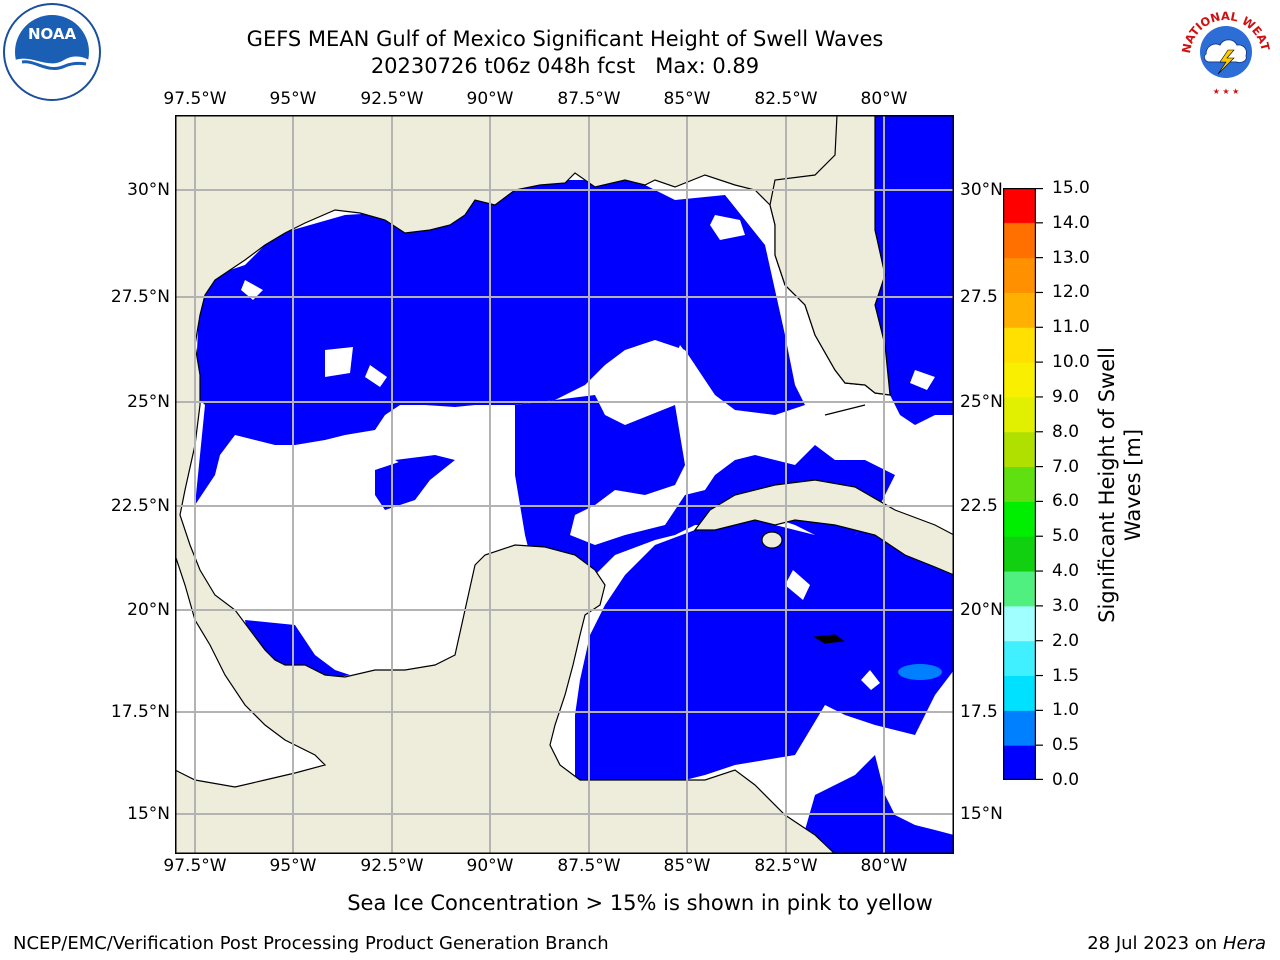 This screenshot has width=1280, height=960. I want to click on lat-tick-label-left: 15°N, so click(148, 814).